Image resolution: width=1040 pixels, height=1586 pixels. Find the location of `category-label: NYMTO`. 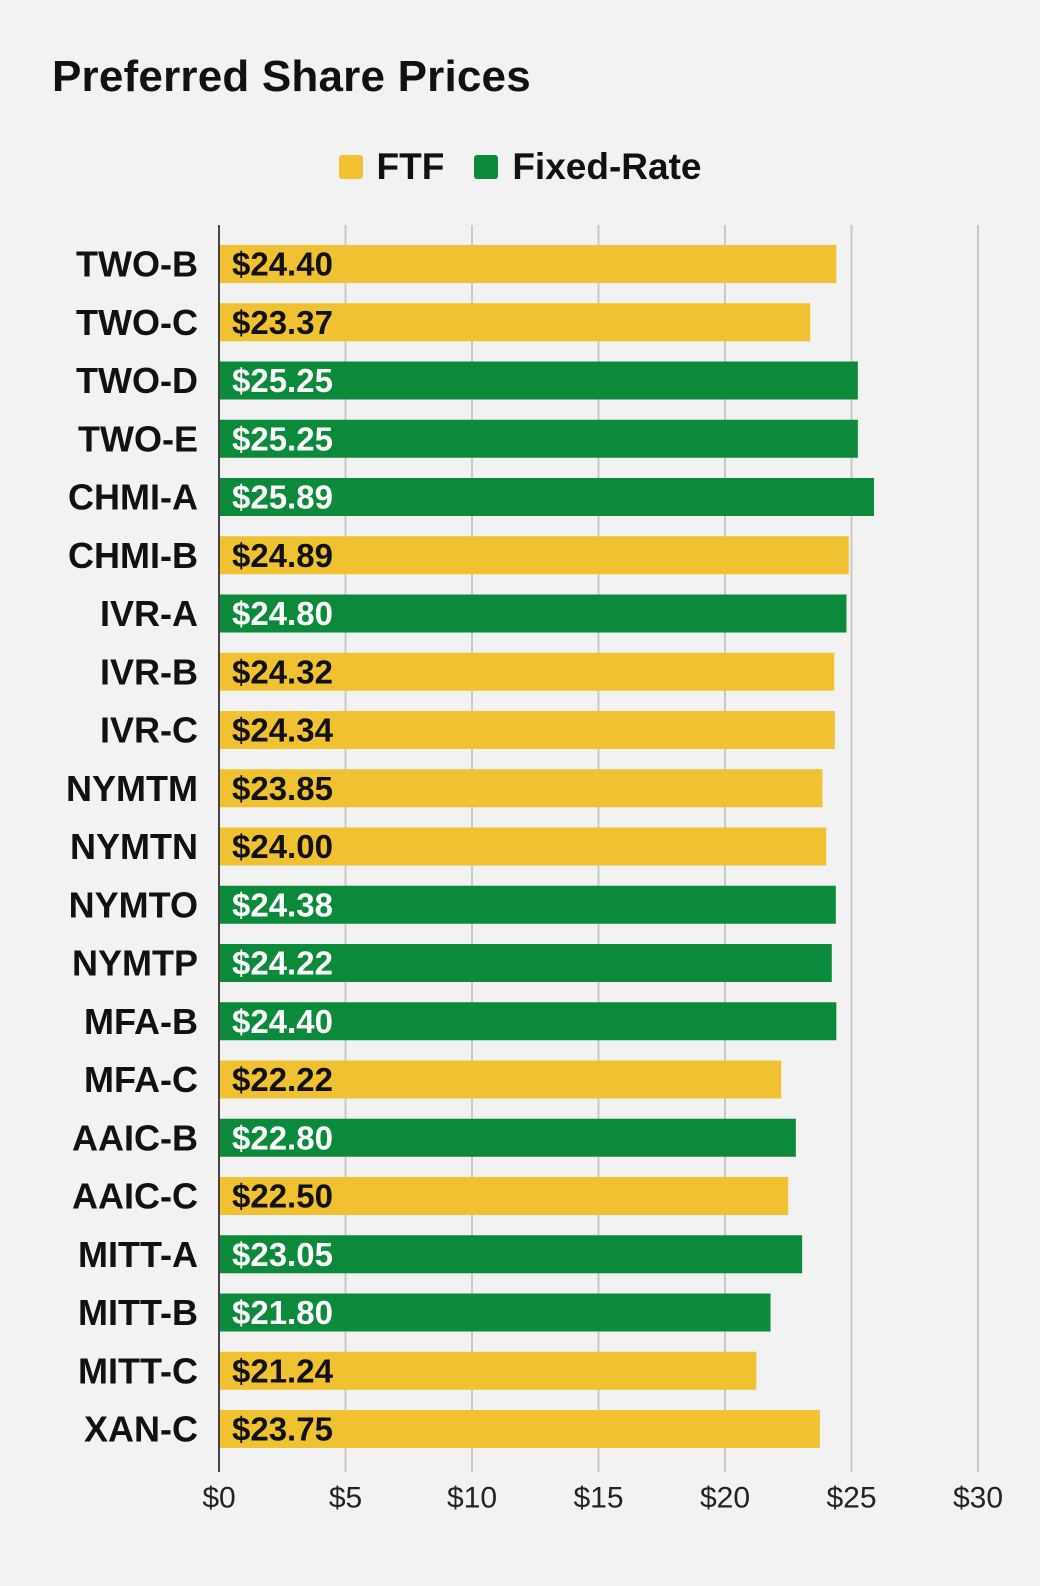

category-label: NYMTO is located at coordinates (133, 904).